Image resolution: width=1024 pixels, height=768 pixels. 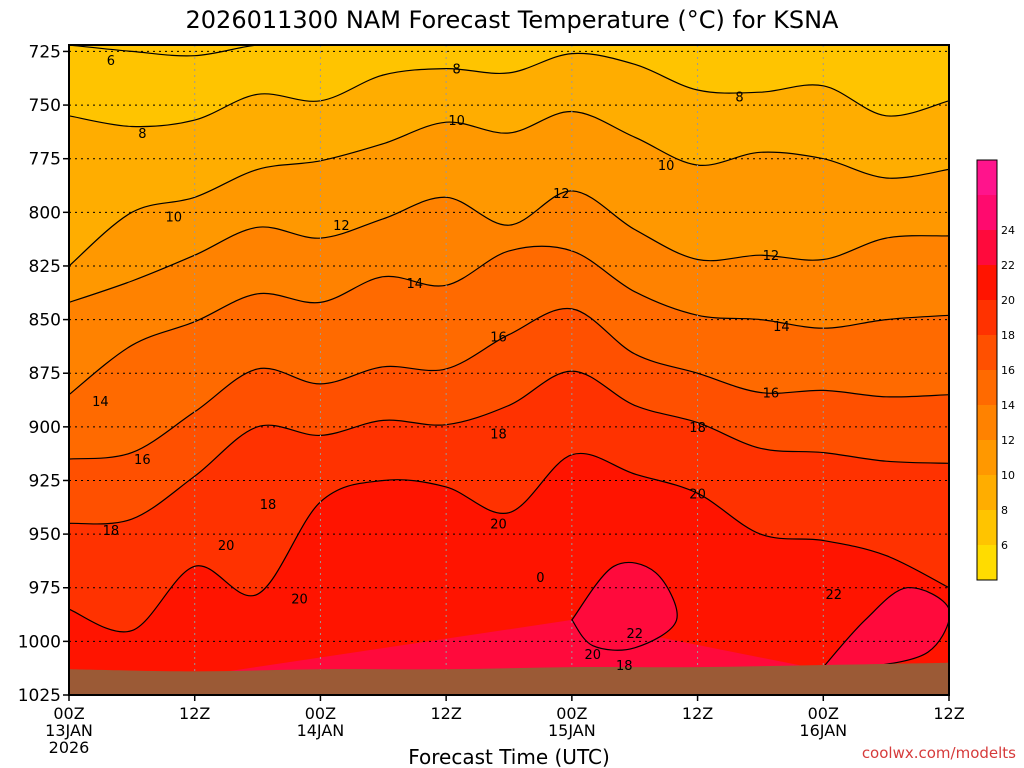 What do you see at coordinates (509, 756) in the screenshot?
I see `x-axis-title: Forecast Time (UTC)` at bounding box center [509, 756].